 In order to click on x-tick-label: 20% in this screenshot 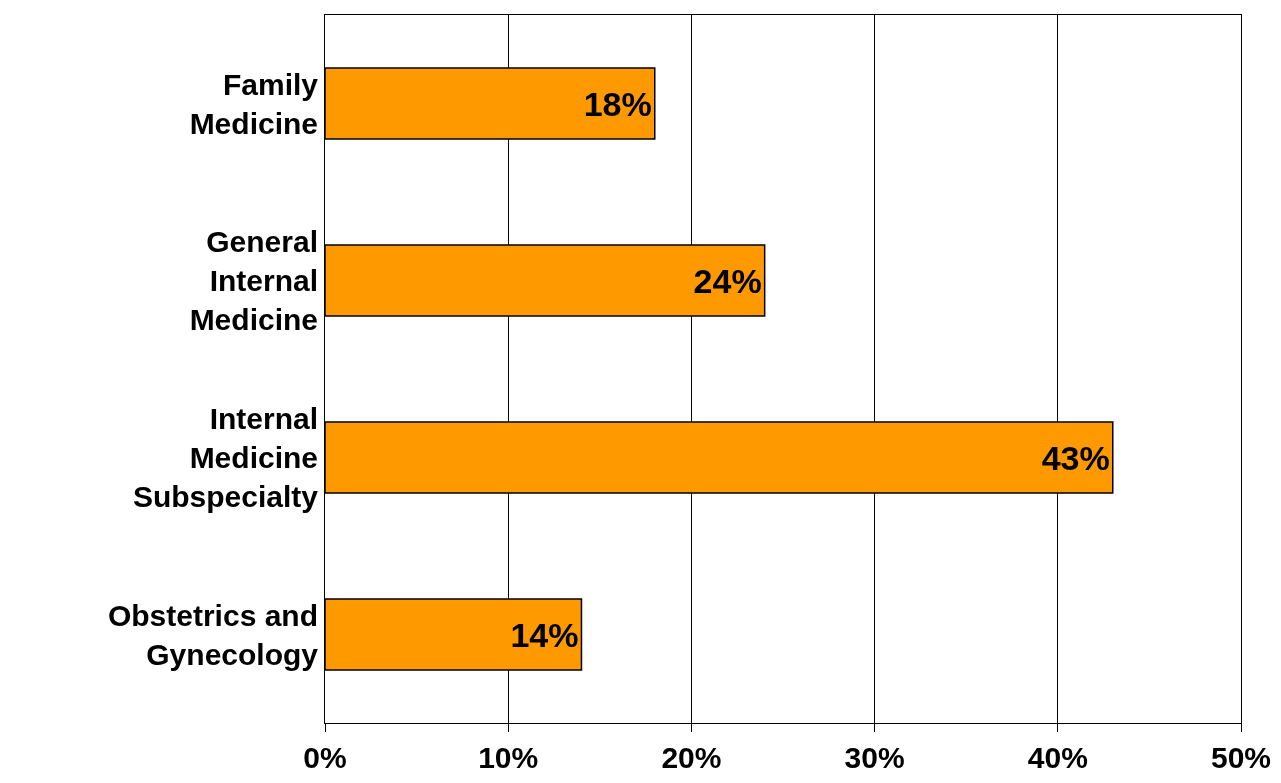, I will do `click(691, 757)`.